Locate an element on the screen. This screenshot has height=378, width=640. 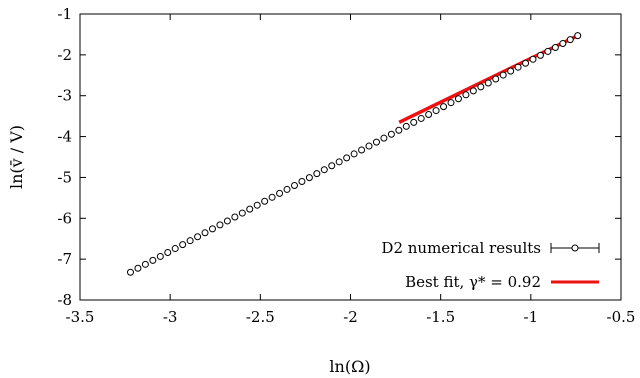
x-tick-label: -1 is located at coordinates (531, 317).